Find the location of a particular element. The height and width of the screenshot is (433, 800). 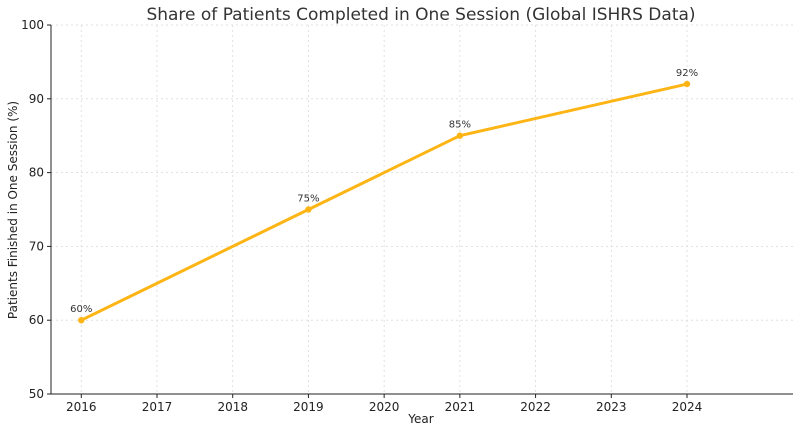

x-tick-label: 2021 is located at coordinates (460, 407).